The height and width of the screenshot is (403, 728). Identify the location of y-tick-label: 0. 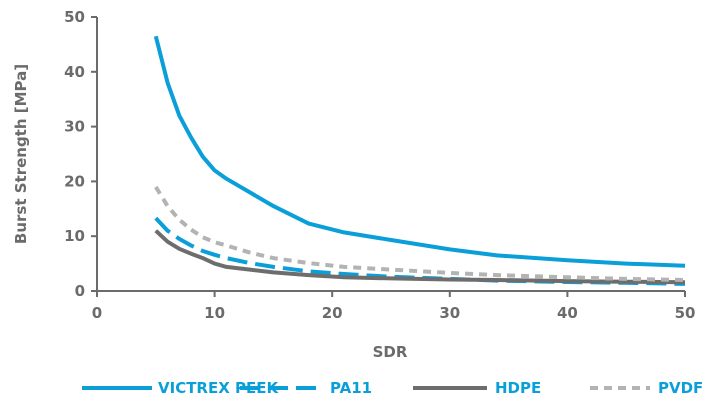
(80, 291).